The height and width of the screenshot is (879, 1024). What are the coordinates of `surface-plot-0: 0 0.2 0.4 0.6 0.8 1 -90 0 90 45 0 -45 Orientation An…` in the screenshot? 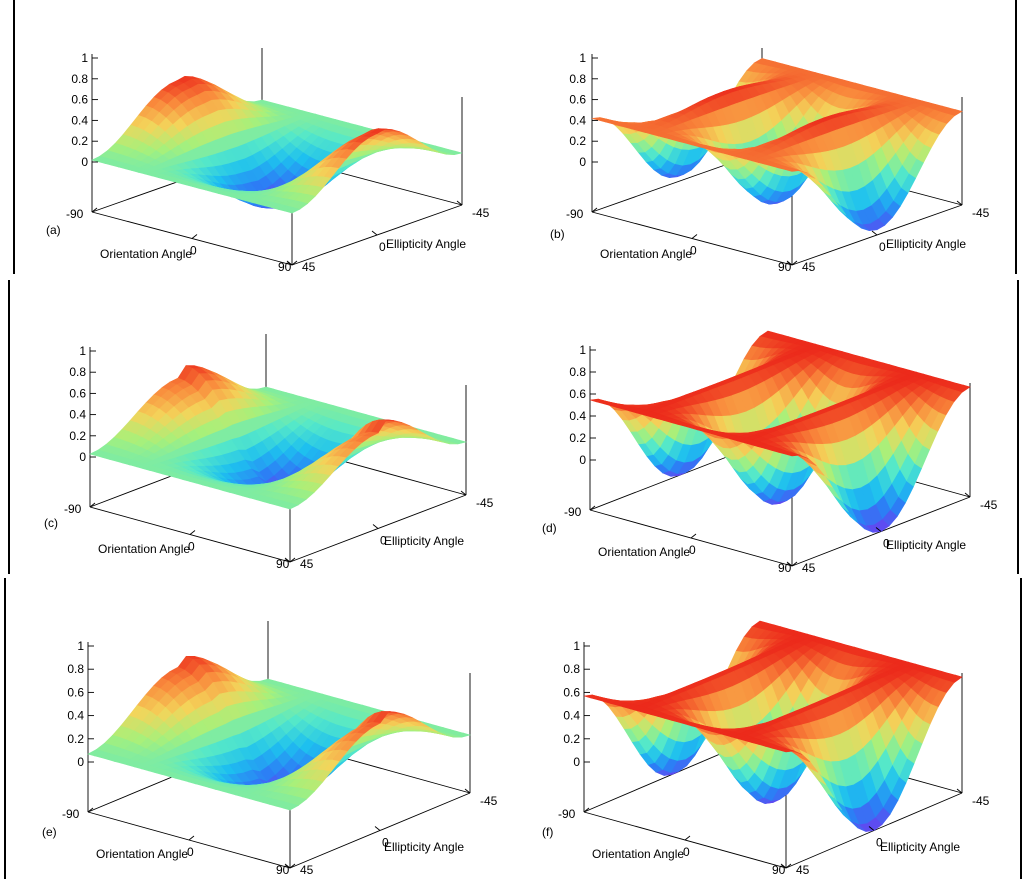 It's located at (268, 161).